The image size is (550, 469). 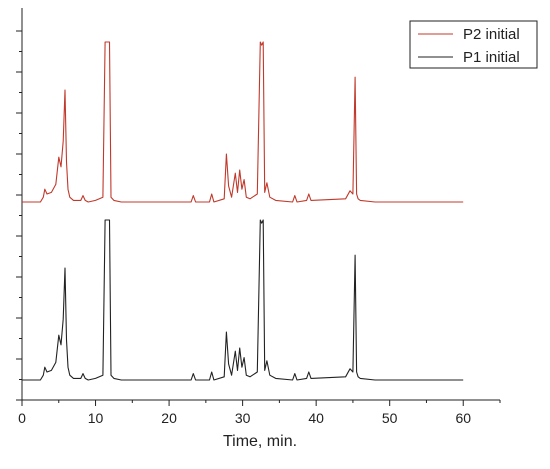 I want to click on x-axis-ticks: 0 10 20 30 40 50 60, so click(x=259, y=413).